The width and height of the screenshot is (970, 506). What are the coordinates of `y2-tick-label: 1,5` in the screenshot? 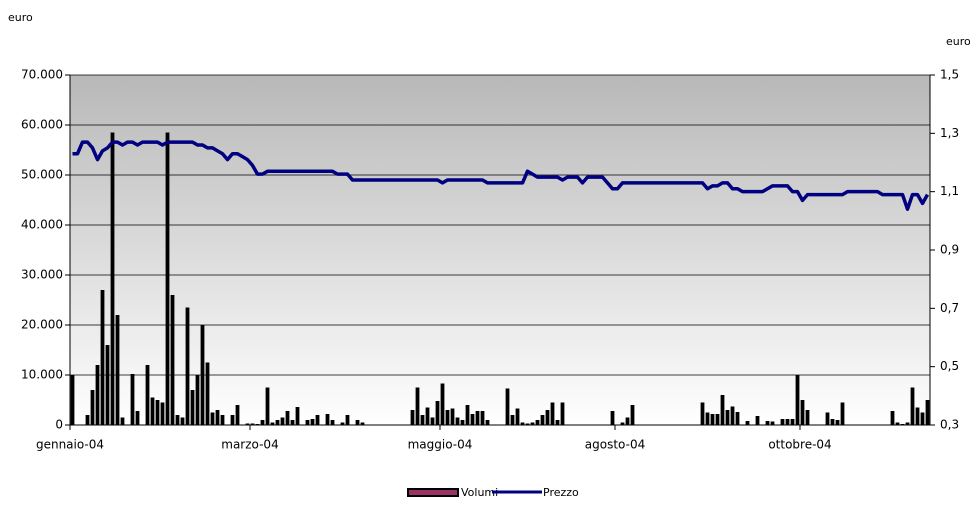 It's located at (949, 75).